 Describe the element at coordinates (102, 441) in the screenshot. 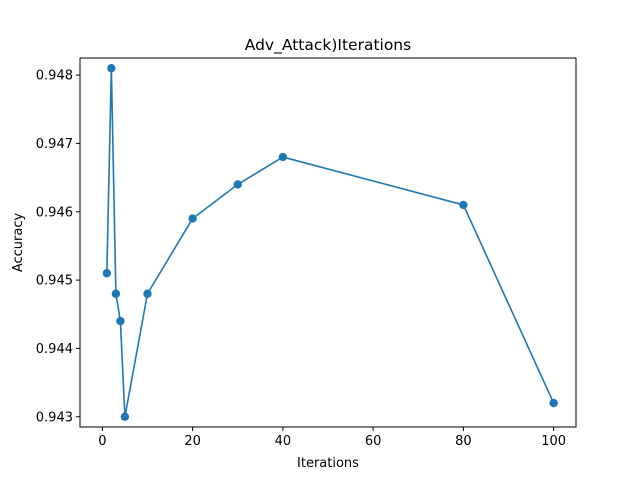

I see `x-tick-label: 0` at that location.